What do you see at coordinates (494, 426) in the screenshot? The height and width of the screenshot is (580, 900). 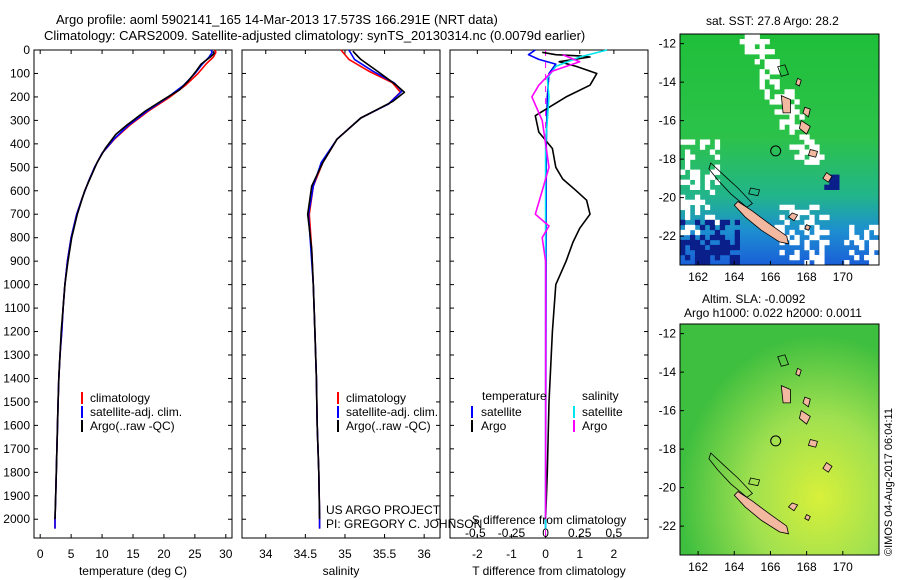 I see `legend-label-t-argo: Argo` at bounding box center [494, 426].